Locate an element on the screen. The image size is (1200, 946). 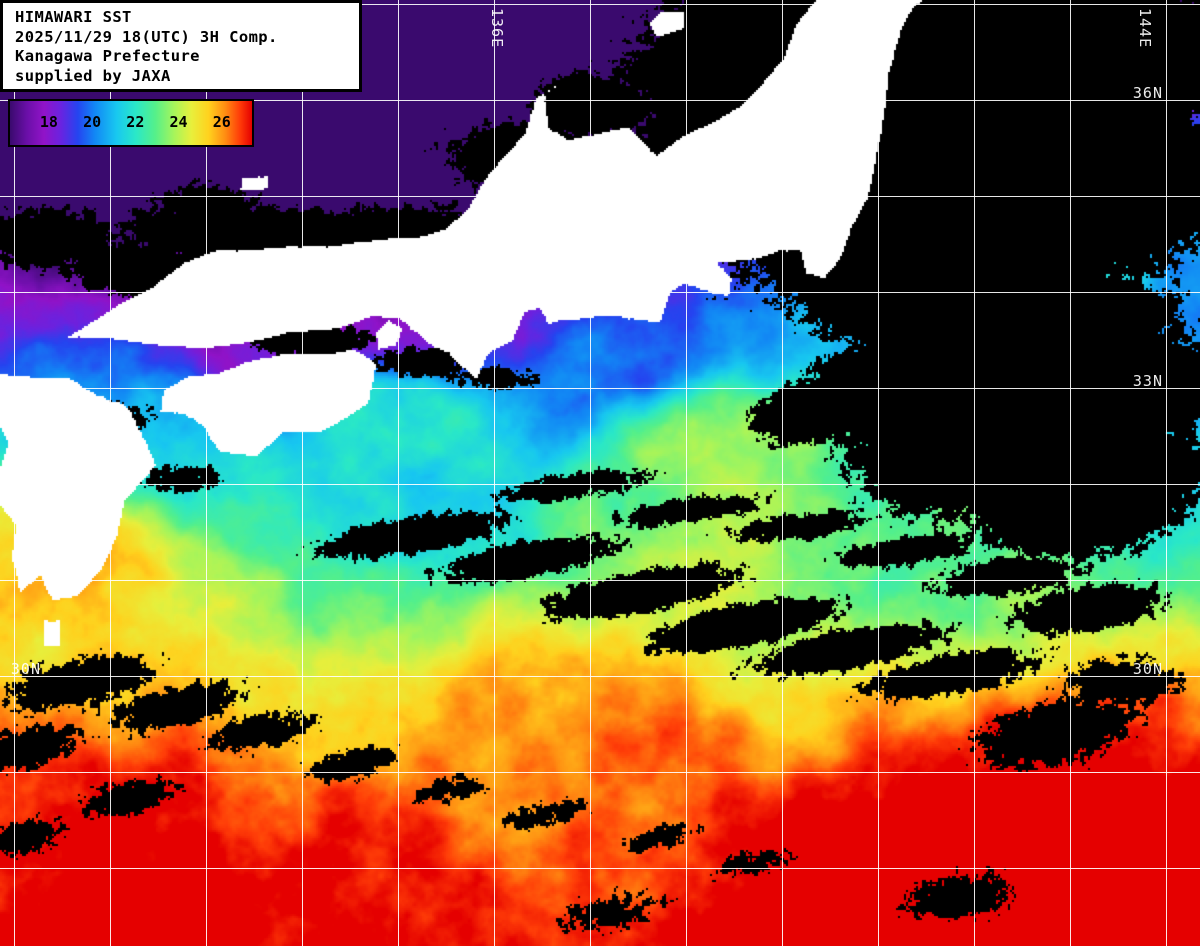
colorbar-tick-22: 22 is located at coordinates (135, 122).